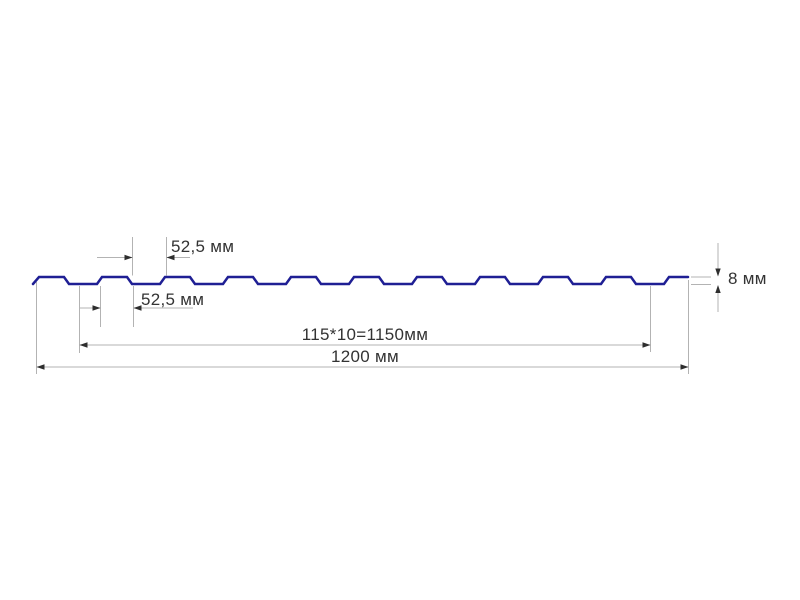 Image resolution: width=800 pixels, height=600 pixels. Describe the element at coordinates (365, 356) in the screenshot. I see `overall-width-label: 1200 мм` at that location.